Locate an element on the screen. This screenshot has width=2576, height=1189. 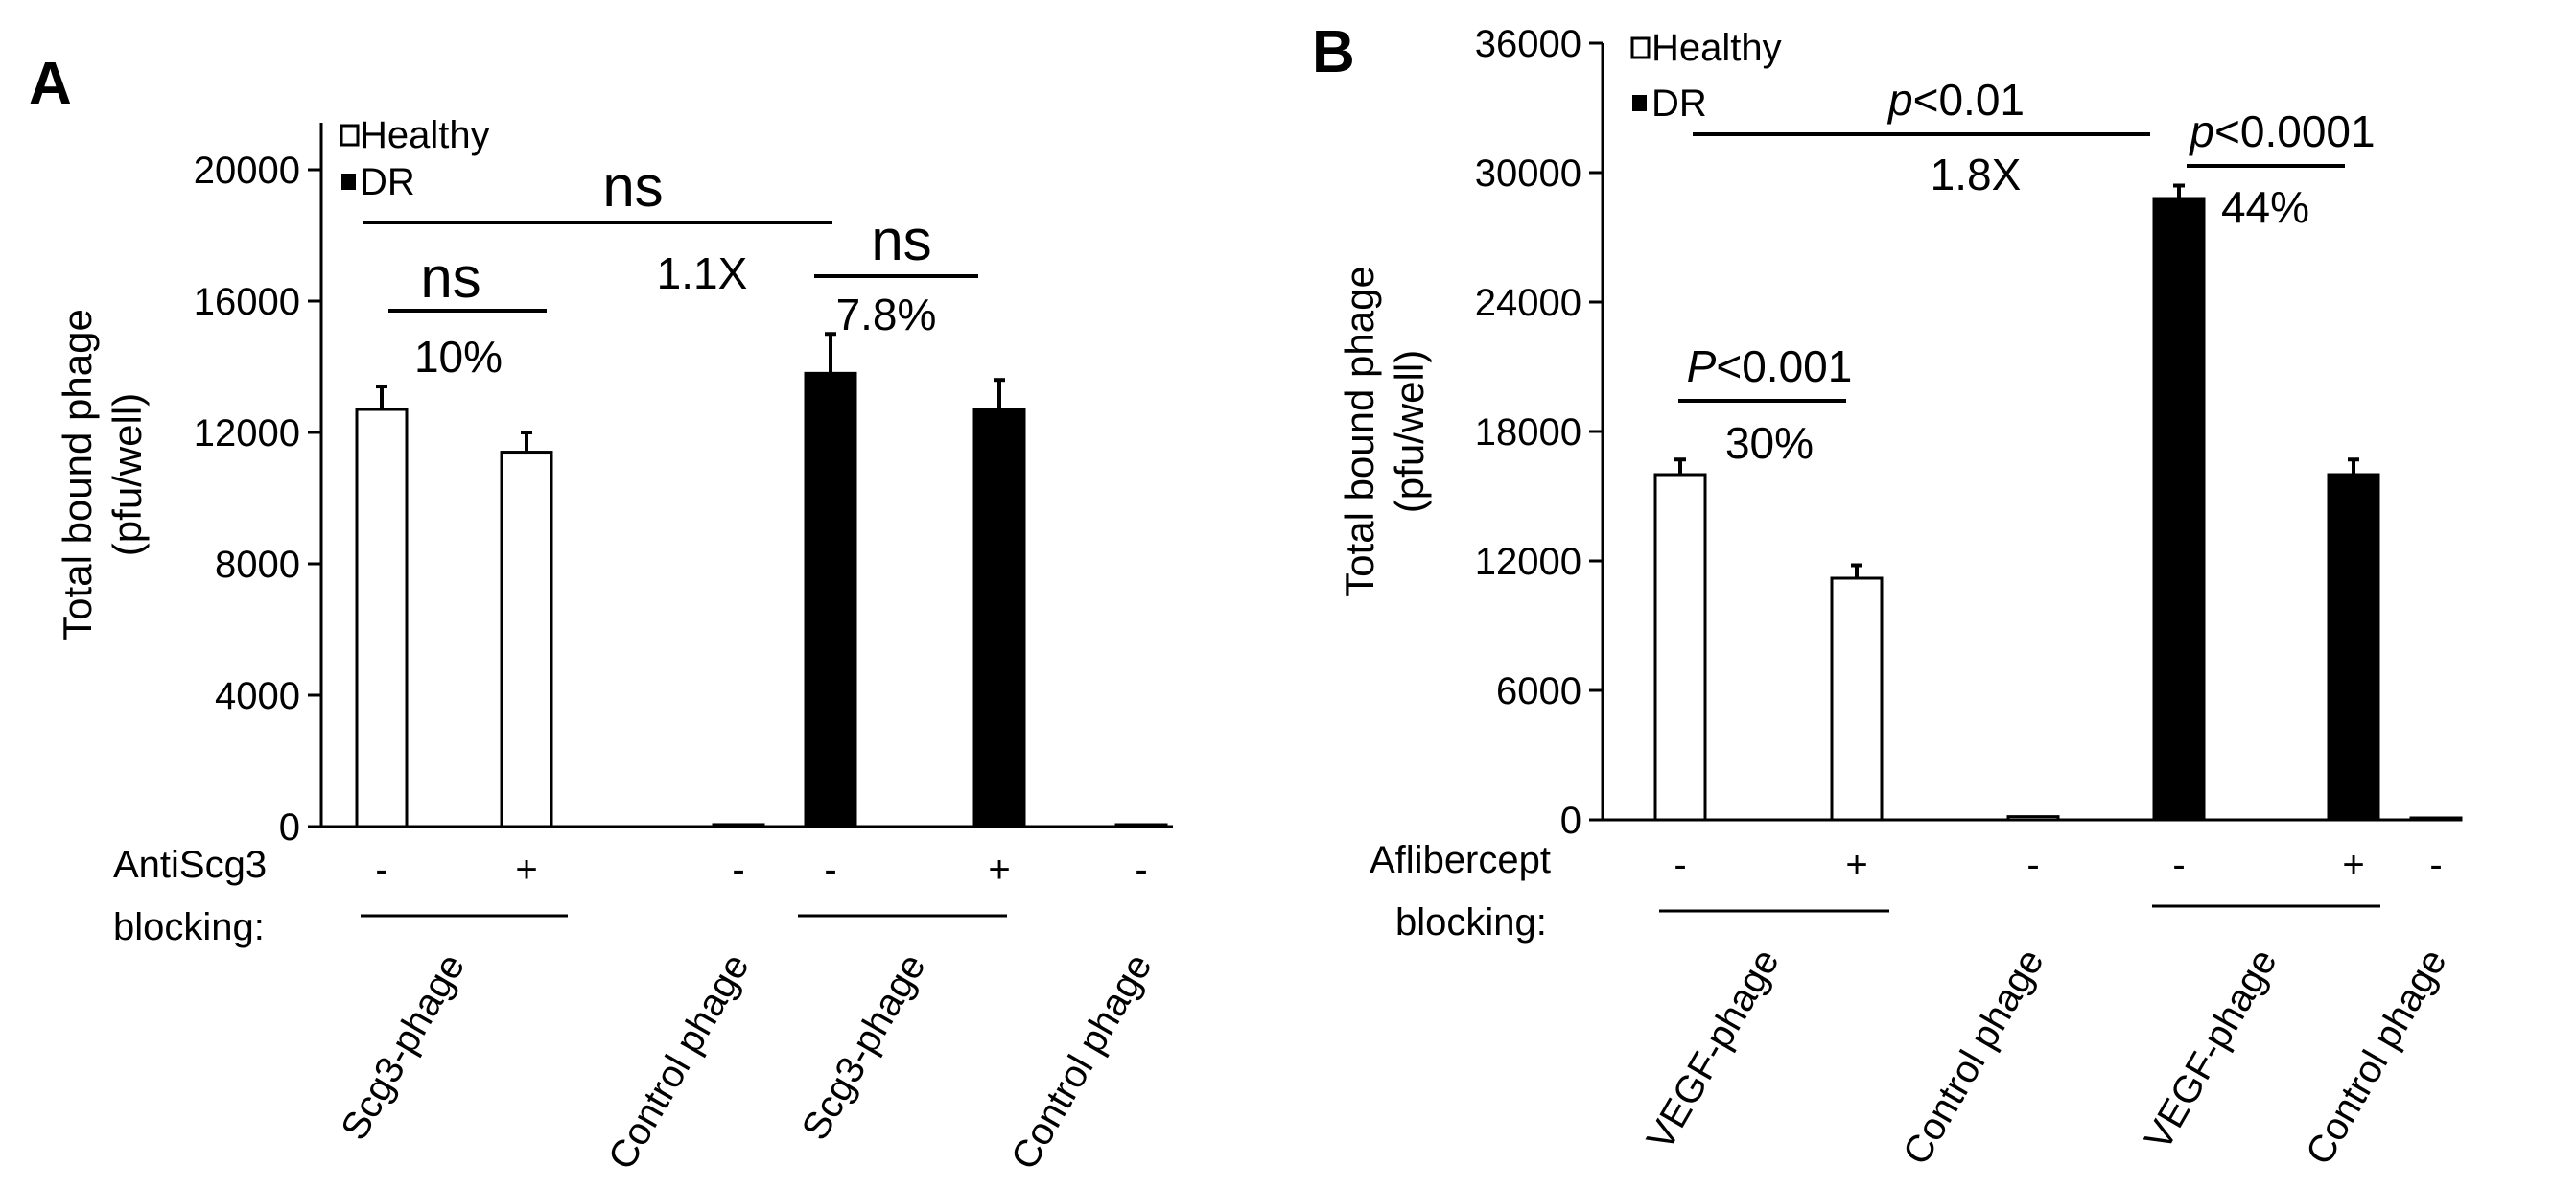
sig-p-value: <0.0001 is located at coordinates (2295, 131).